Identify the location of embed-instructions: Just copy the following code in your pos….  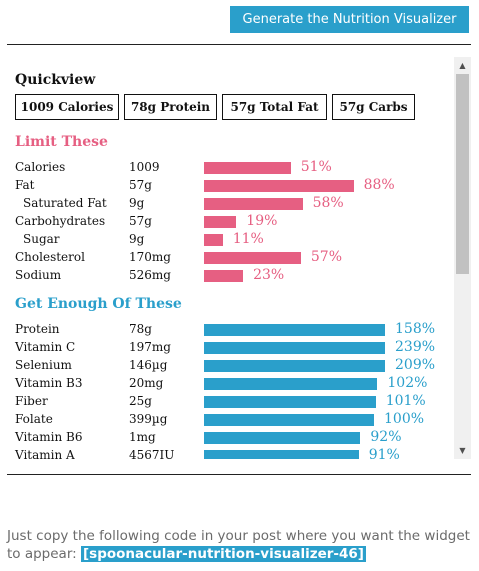
(242, 545).